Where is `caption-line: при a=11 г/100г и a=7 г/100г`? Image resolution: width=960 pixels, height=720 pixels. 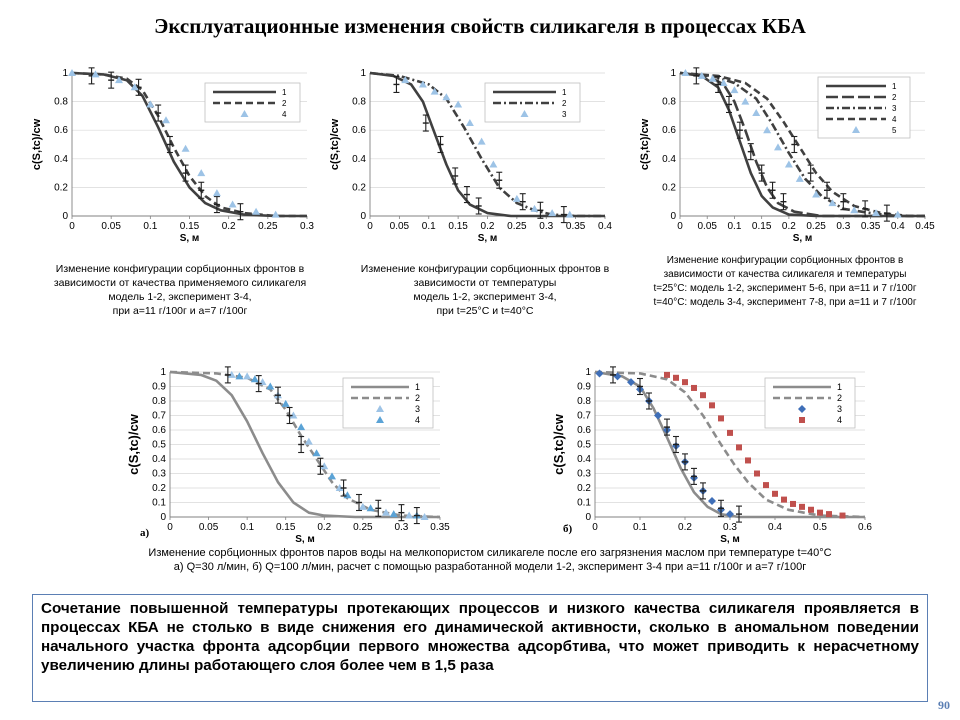
caption-line: при a=11 г/100г и a=7 г/100г is located at coordinates (180, 311).